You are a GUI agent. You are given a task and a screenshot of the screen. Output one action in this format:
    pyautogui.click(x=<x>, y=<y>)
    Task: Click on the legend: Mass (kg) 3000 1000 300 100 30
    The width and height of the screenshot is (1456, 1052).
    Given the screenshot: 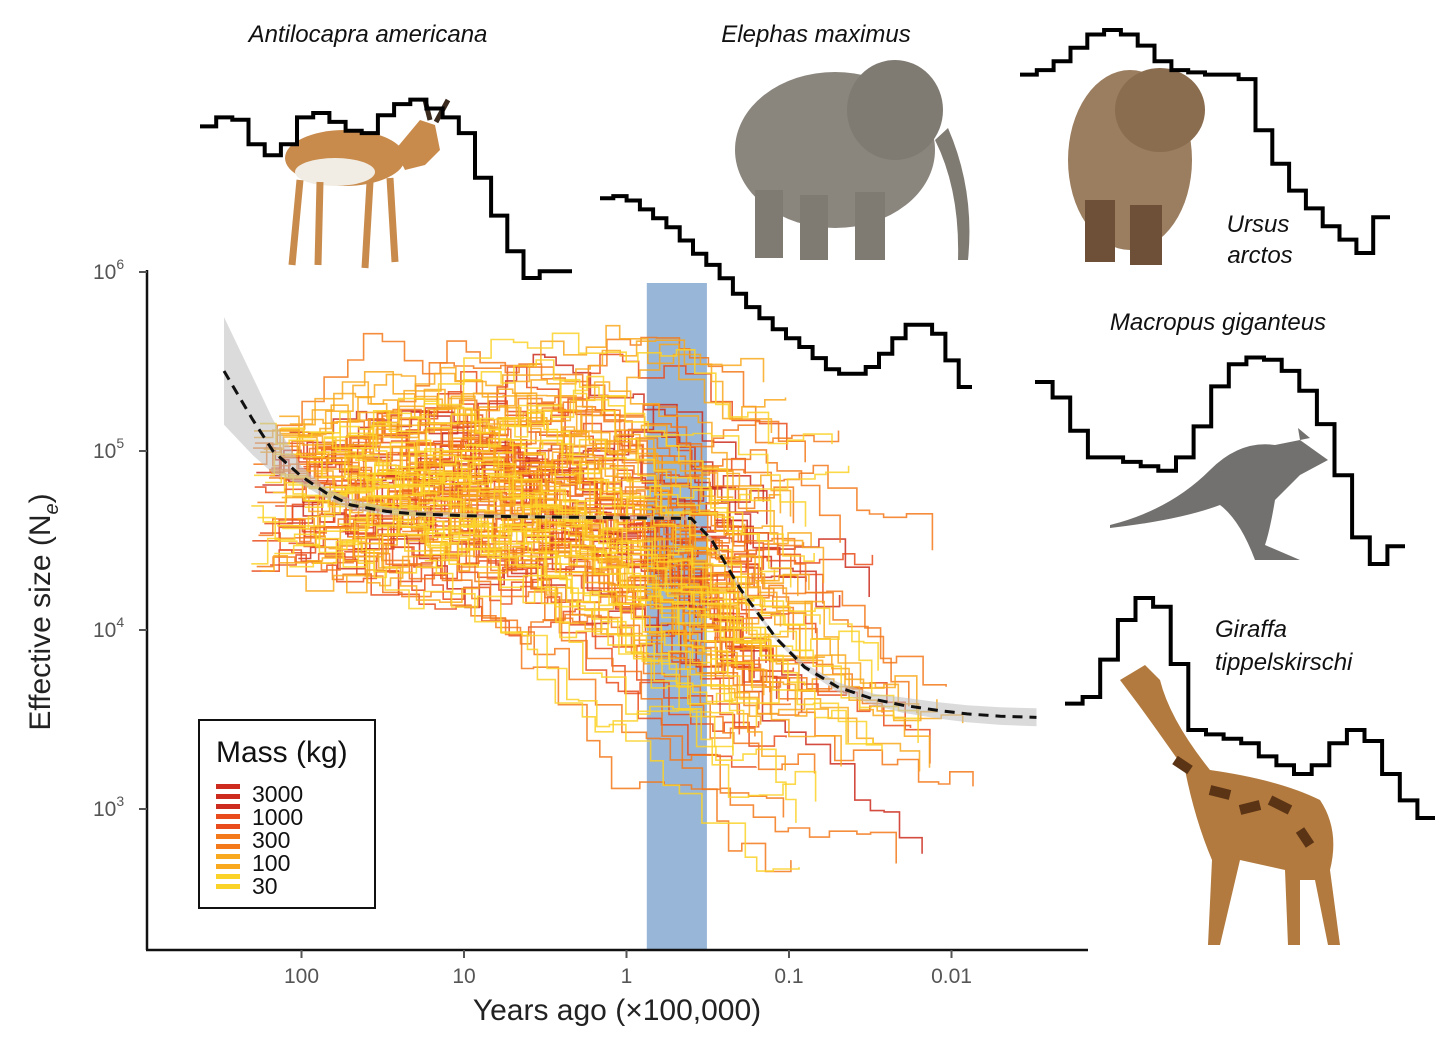 What is the action you would take?
    pyautogui.click(x=287, y=814)
    